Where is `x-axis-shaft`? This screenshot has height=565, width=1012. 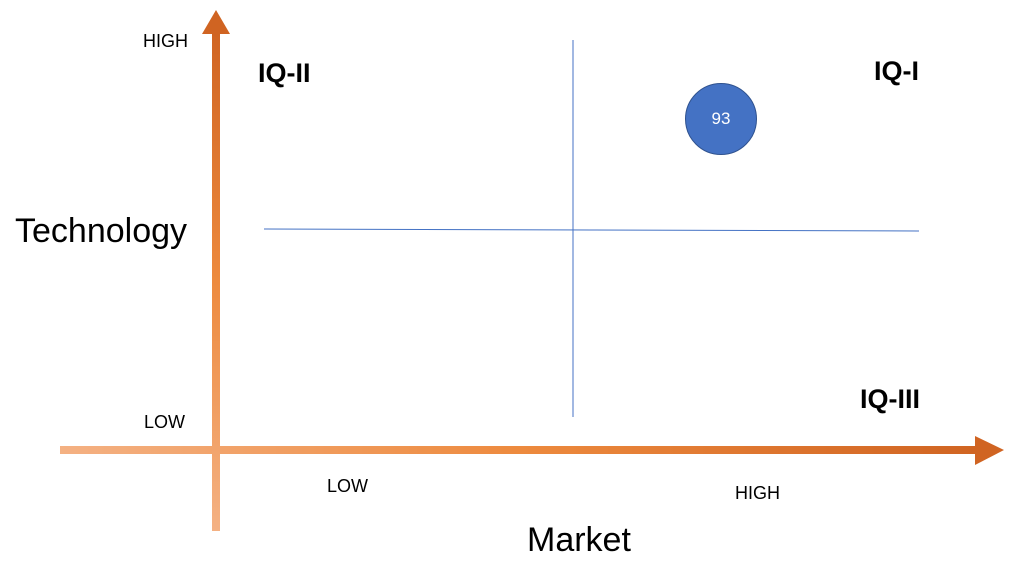 x-axis-shaft is located at coordinates (519, 450).